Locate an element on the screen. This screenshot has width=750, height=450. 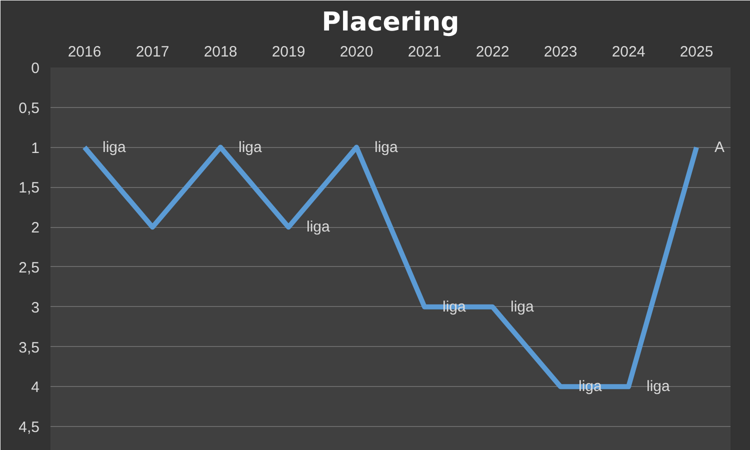
y-tick-label: 3 is located at coordinates (35, 307).